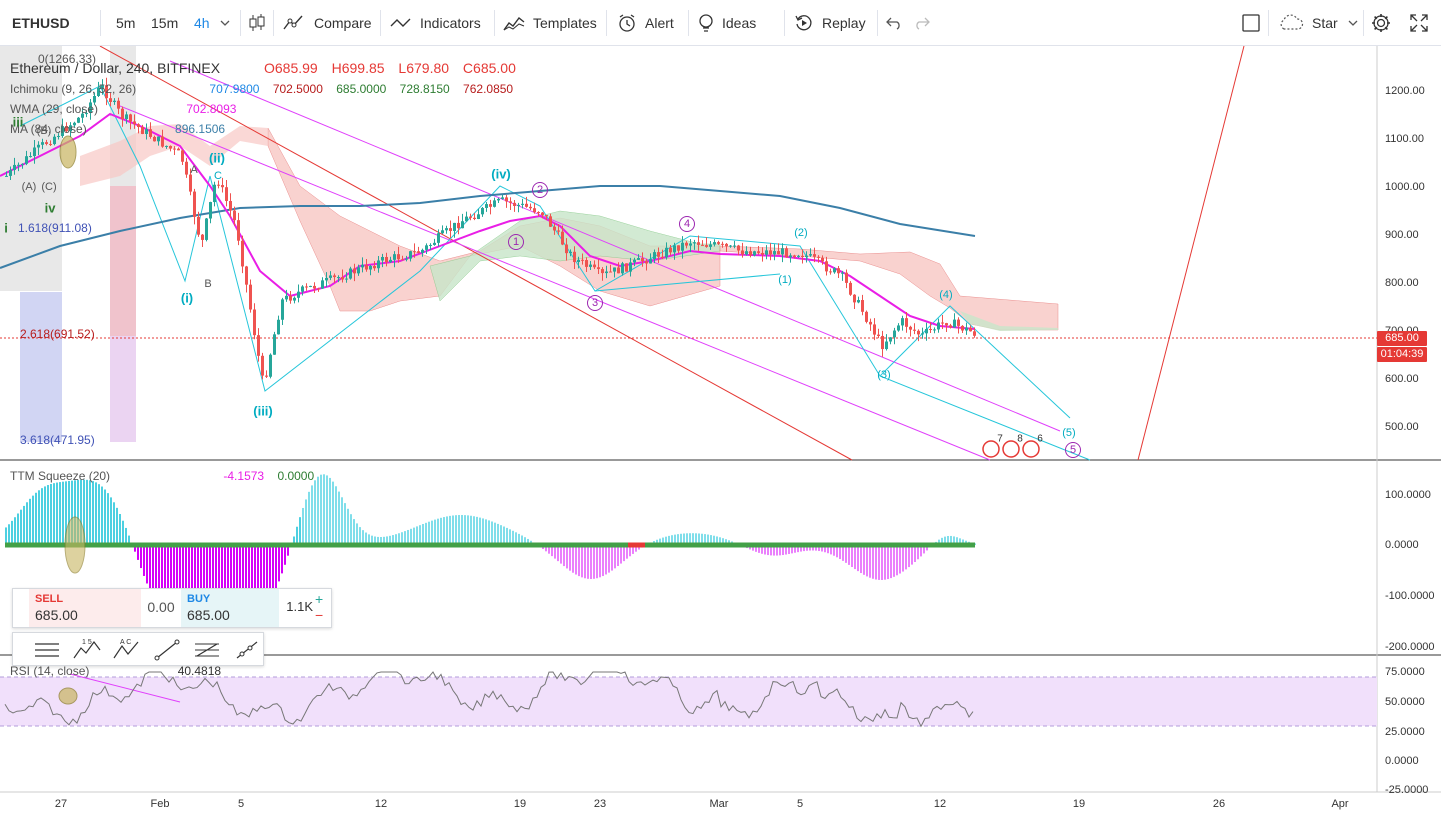 This screenshot has height=818, width=1441. I want to click on rsi-line, so click(489, 699).